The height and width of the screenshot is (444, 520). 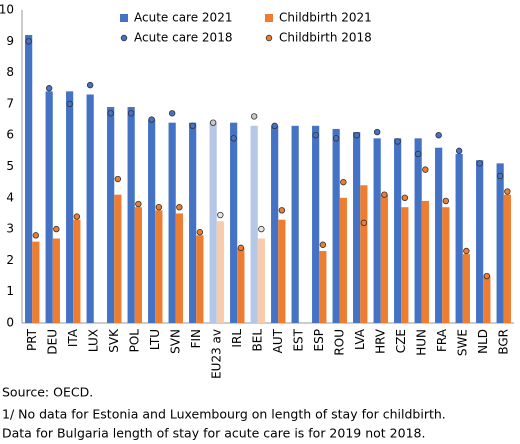 What do you see at coordinates (175, 341) in the screenshot?
I see `x-tick-label: SVN` at bounding box center [175, 341].